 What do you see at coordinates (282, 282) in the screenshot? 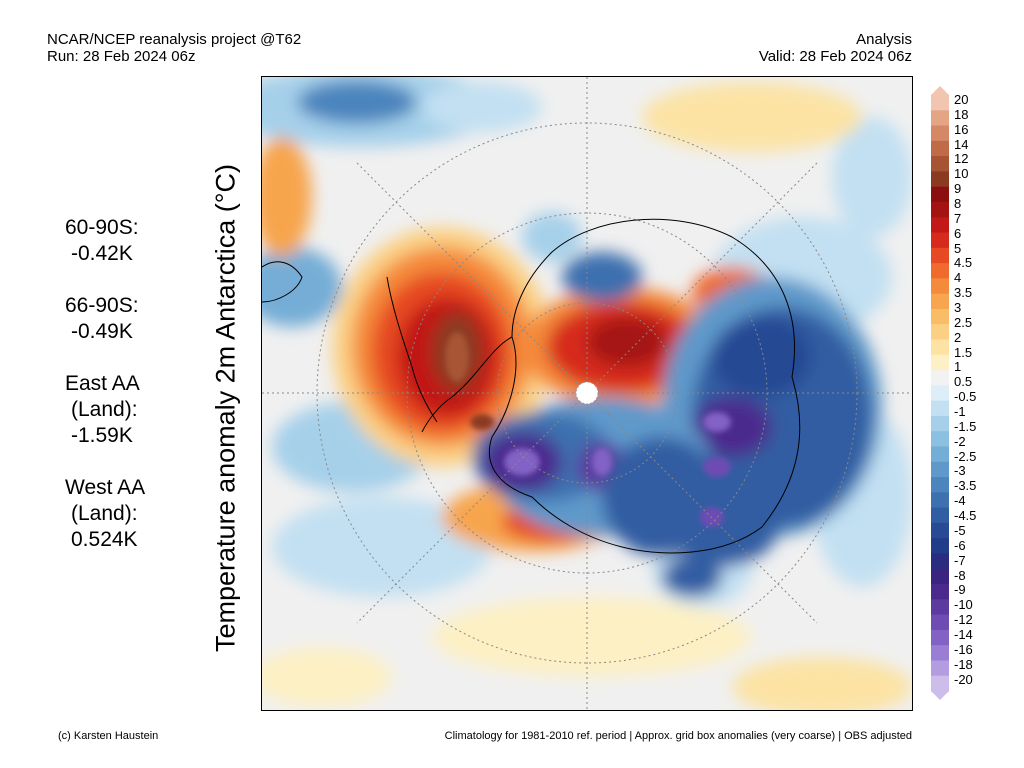
I see `new-zealand-coastline` at bounding box center [282, 282].